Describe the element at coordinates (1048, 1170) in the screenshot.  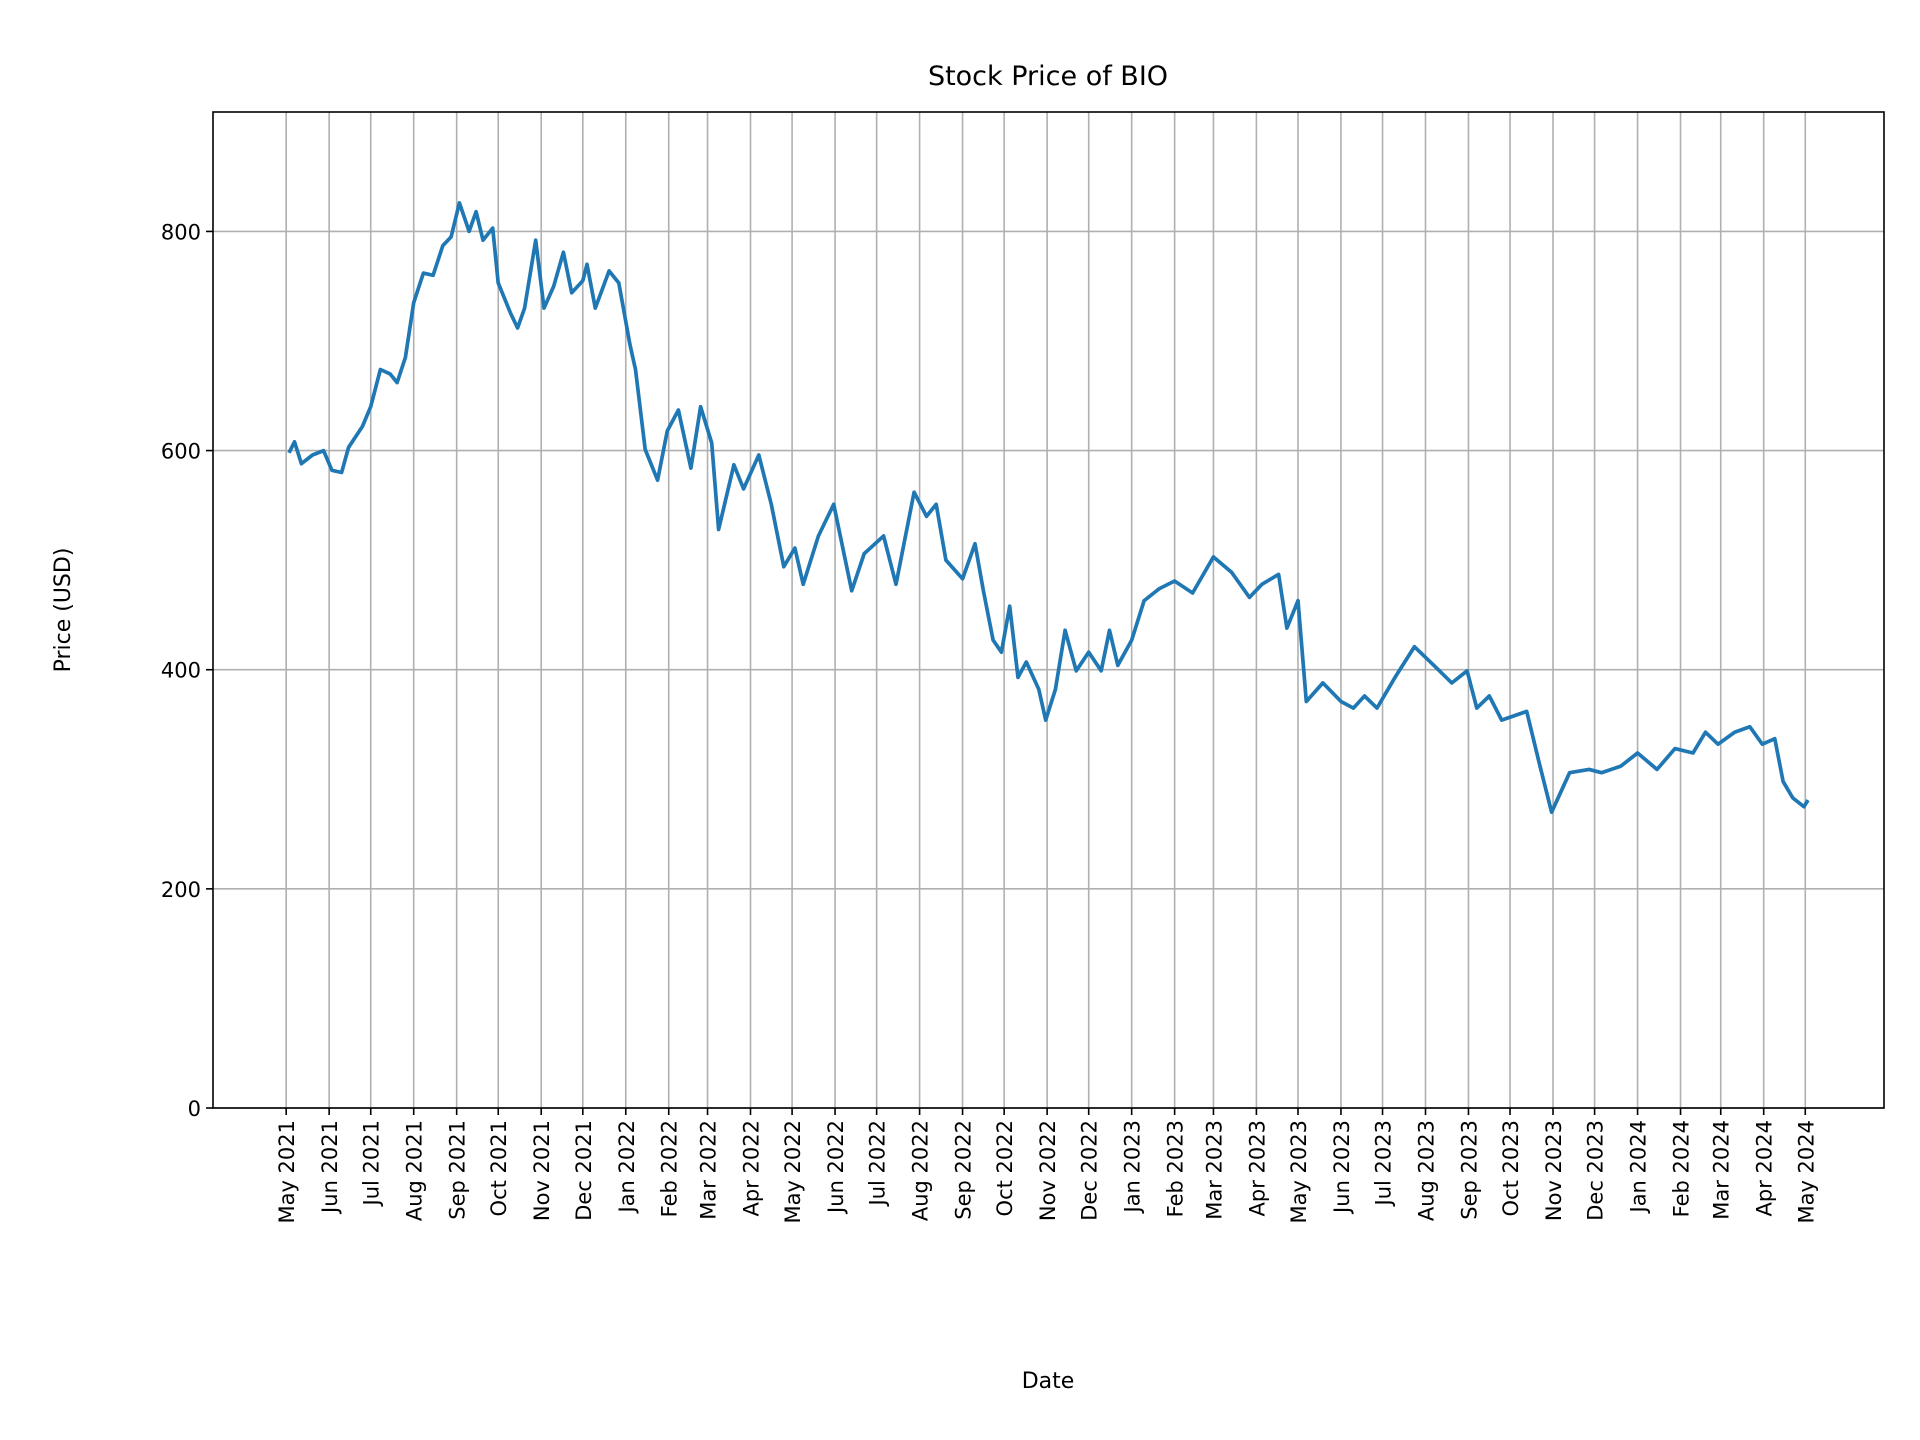
I see `x-tick-label: Nov 2022` at that location.